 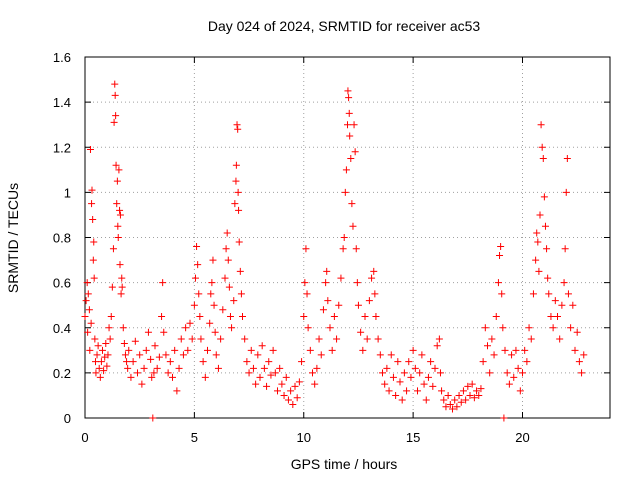 I want to click on x-tick-label: 10, so click(x=304, y=437).